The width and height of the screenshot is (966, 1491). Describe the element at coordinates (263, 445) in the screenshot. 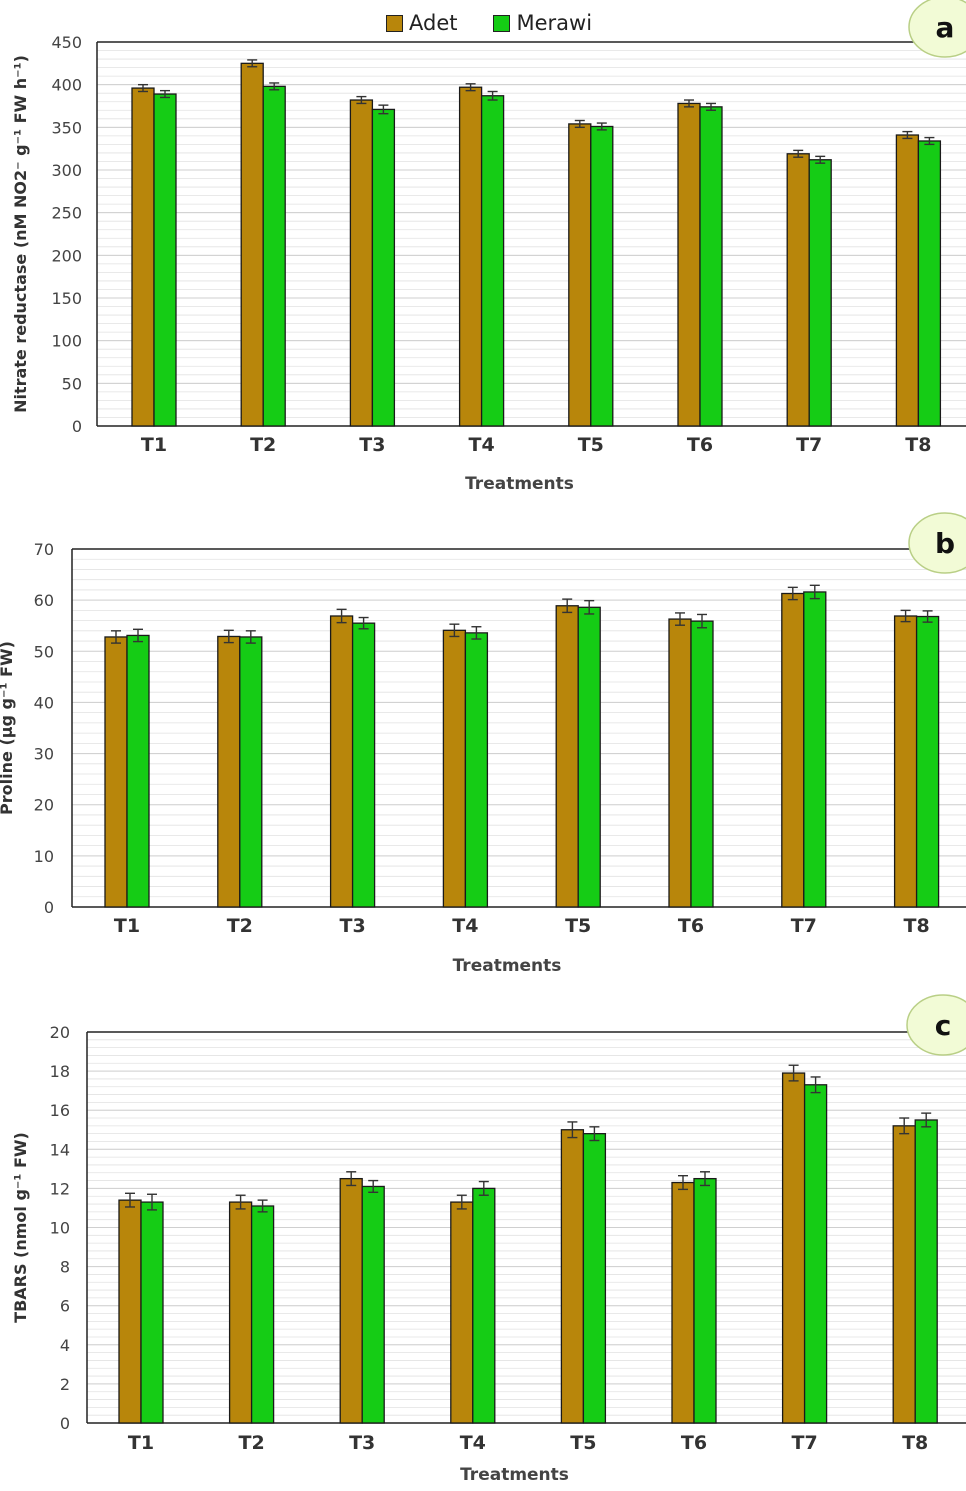

I see `panel-a-category-label-T2: T2` at that location.